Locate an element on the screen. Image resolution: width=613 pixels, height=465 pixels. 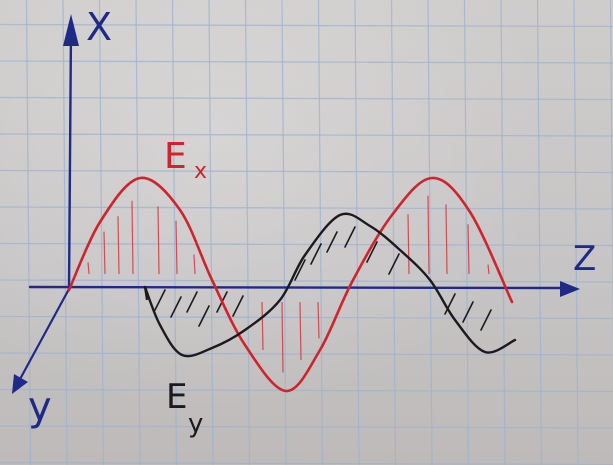
ey-label-subscript: y is located at coordinates (195, 424).